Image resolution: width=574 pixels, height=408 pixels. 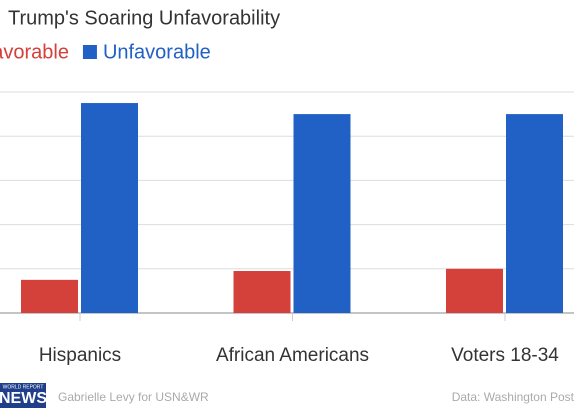 I want to click on logo-main: NEWS, so click(x=23, y=398).